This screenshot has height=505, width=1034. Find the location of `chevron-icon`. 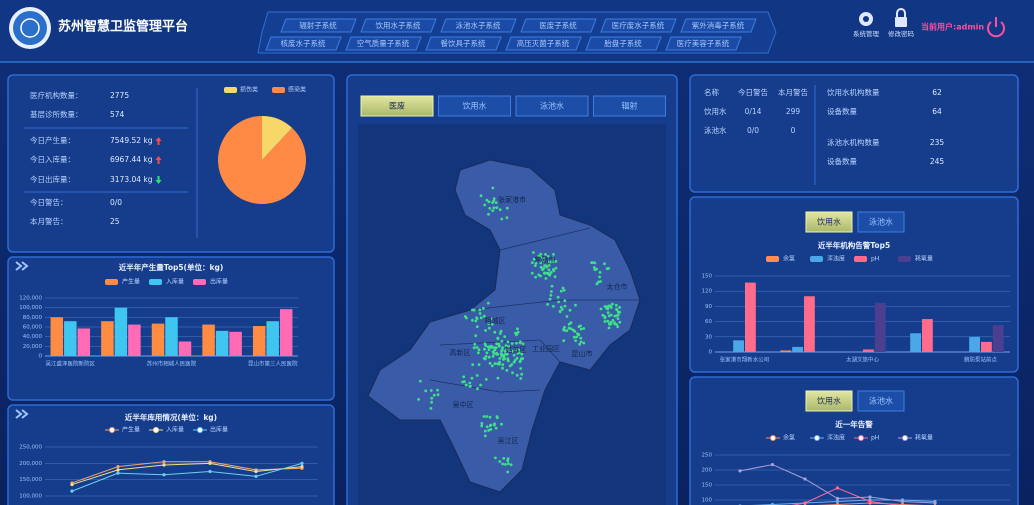

chevron-icon is located at coordinates (22, 414).